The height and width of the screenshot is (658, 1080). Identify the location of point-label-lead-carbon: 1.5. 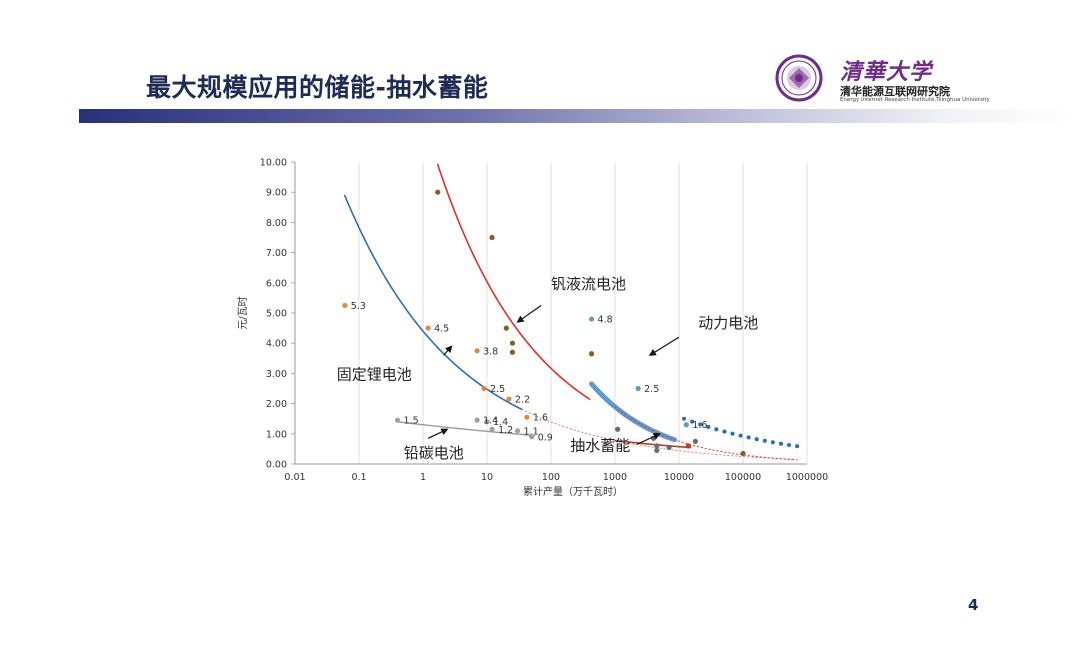
(411, 421).